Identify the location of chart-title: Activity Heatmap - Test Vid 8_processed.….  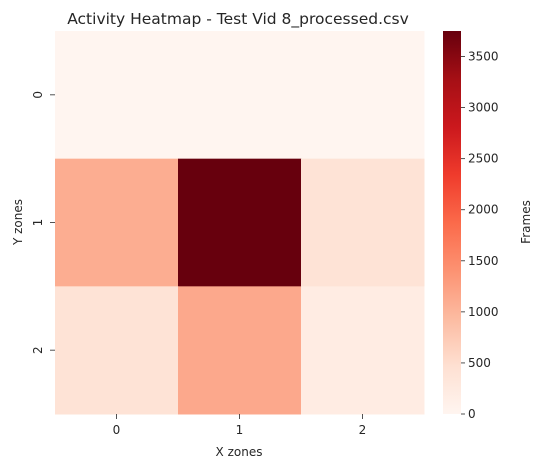
(238, 19).